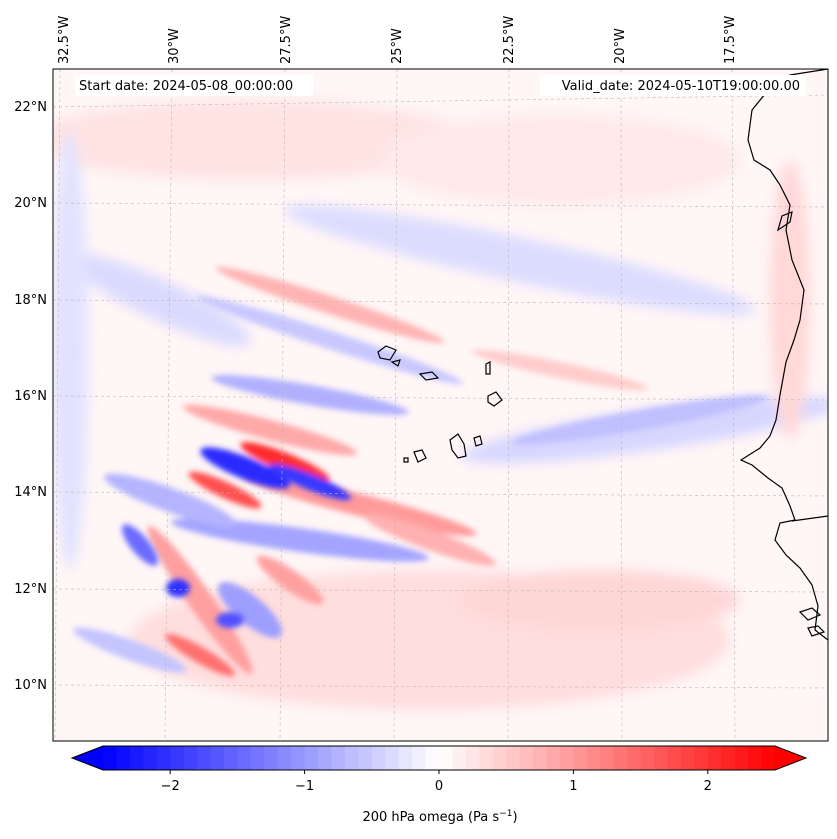 The height and width of the screenshot is (839, 837). I want to click on lat-label-14n: 14°N, so click(30, 492).